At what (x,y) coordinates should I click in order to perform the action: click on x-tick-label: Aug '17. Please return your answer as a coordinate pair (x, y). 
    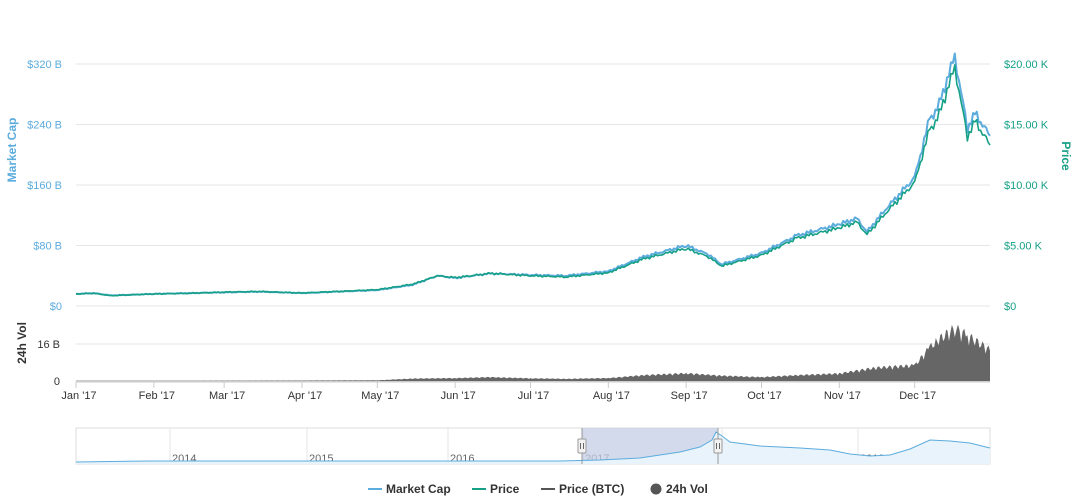
    Looking at the image, I should click on (611, 396).